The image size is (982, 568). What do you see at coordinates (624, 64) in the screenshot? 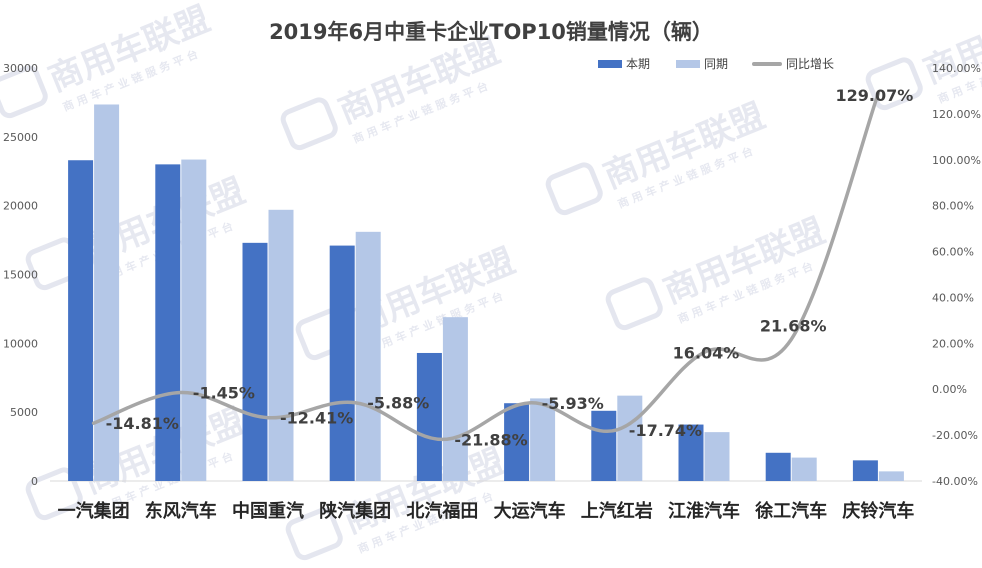
I see `legend-item: 本期` at bounding box center [624, 64].